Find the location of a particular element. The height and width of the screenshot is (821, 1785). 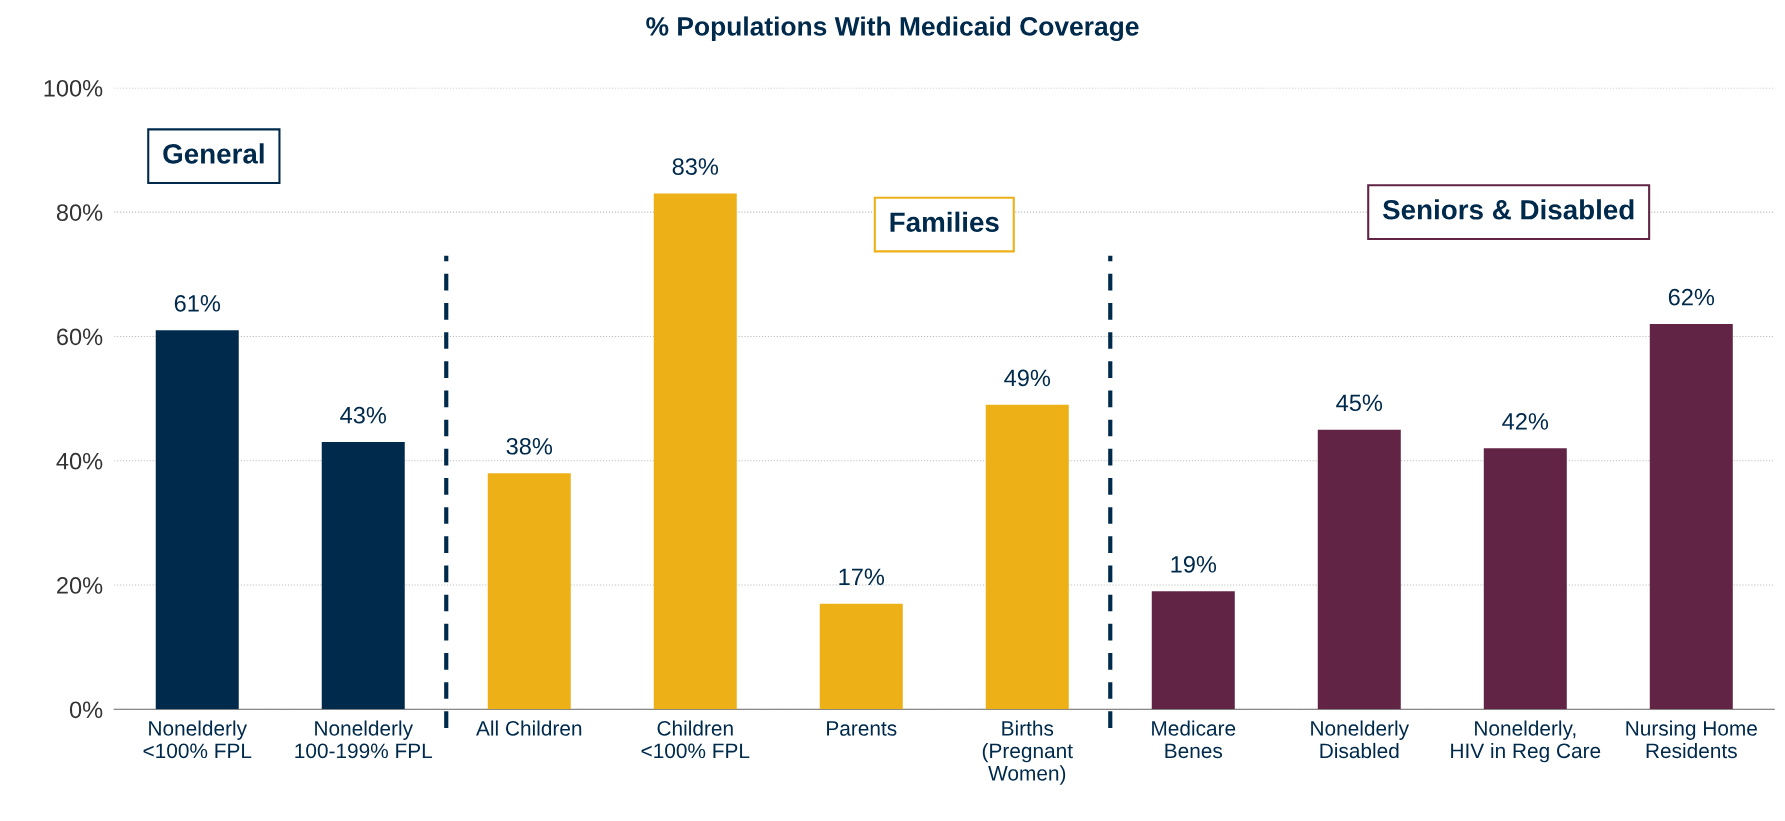

data-label: 19% is located at coordinates (1194, 564).